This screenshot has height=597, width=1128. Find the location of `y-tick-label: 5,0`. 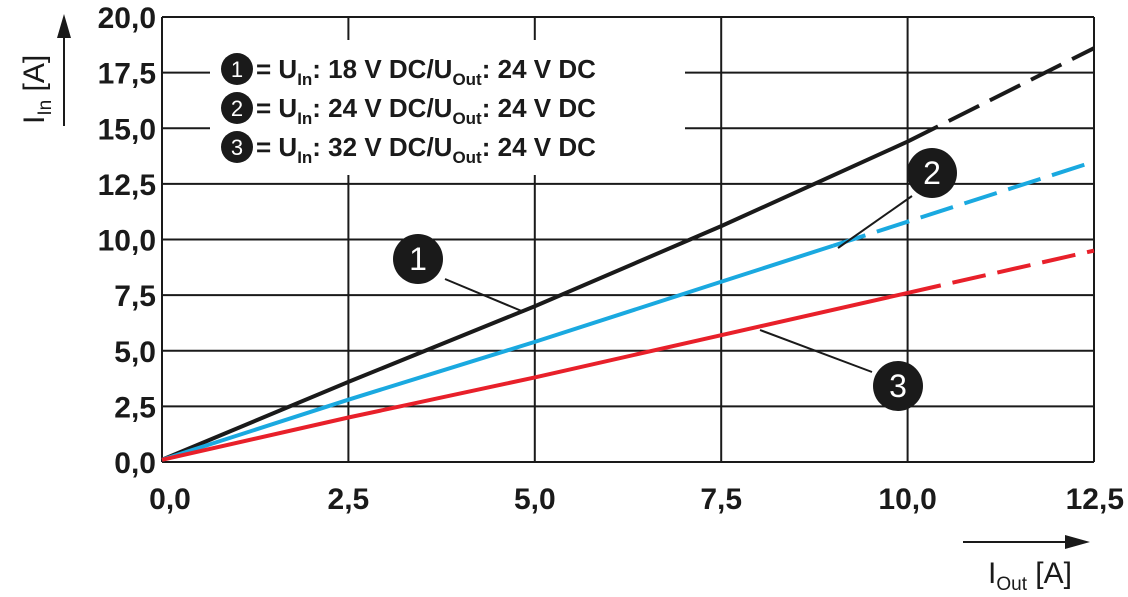

y-tick-label: 5,0 is located at coordinates (135, 352).